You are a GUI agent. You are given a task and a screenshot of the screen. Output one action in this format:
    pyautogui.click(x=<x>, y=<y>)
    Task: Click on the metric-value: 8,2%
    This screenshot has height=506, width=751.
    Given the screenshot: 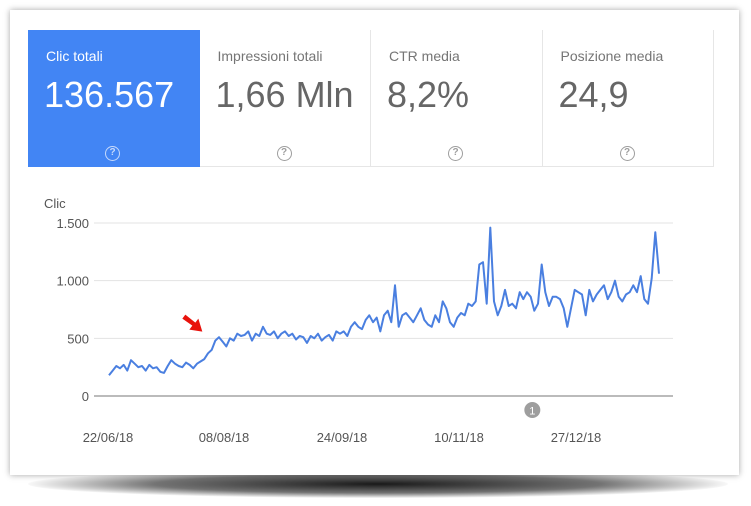 What is the action you would take?
    pyautogui.click(x=428, y=94)
    